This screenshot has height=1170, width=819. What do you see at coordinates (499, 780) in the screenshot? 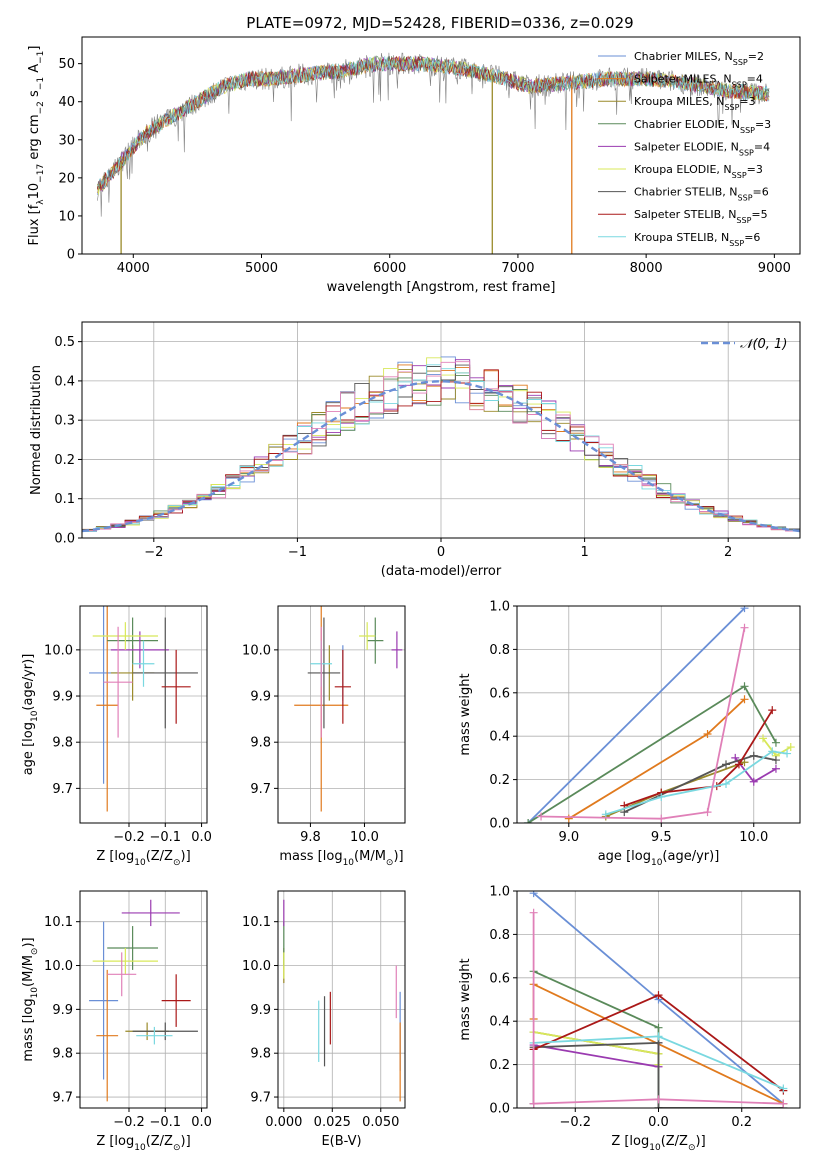
I see `y-tick-label: 0.2` at bounding box center [499, 780].